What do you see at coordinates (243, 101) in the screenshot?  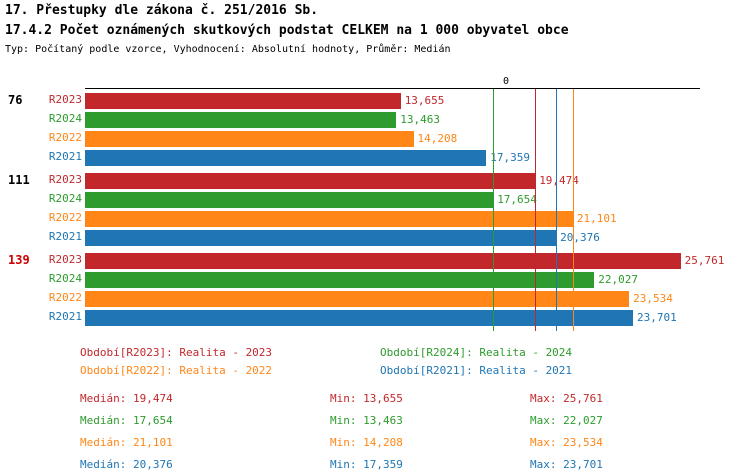 I see `bar-76-R2023` at bounding box center [243, 101].